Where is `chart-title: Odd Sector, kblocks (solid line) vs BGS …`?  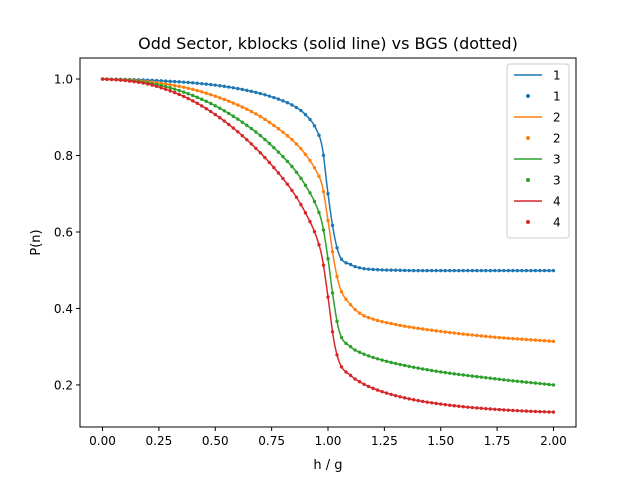 chart-title: Odd Sector, kblocks (solid line) vs BGS … is located at coordinates (328, 43).